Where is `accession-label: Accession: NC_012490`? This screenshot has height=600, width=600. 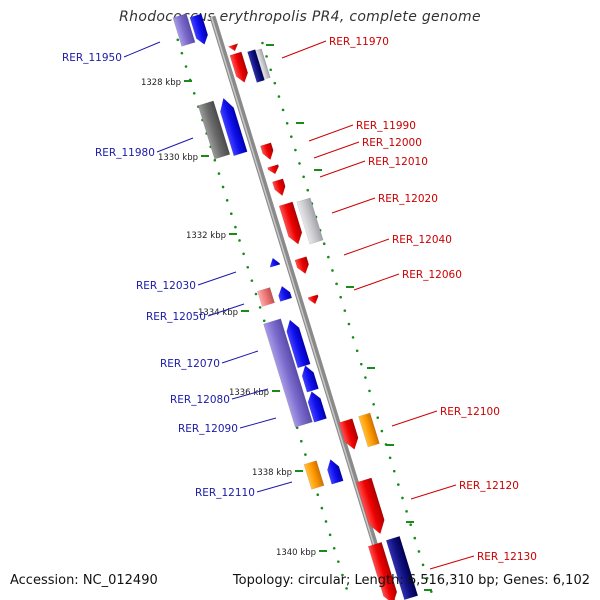 accession-label: Accession: NC_012490 is located at coordinates (84, 580).